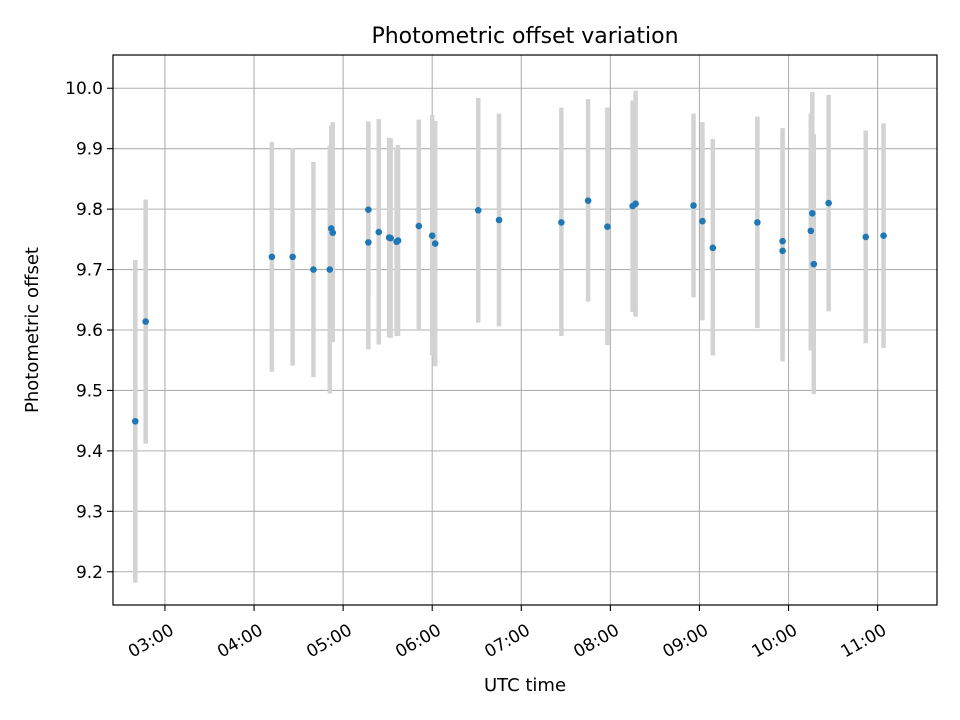 The height and width of the screenshot is (720, 960). What do you see at coordinates (89, 210) in the screenshot?
I see `y-tick-label: 9.8` at bounding box center [89, 210].